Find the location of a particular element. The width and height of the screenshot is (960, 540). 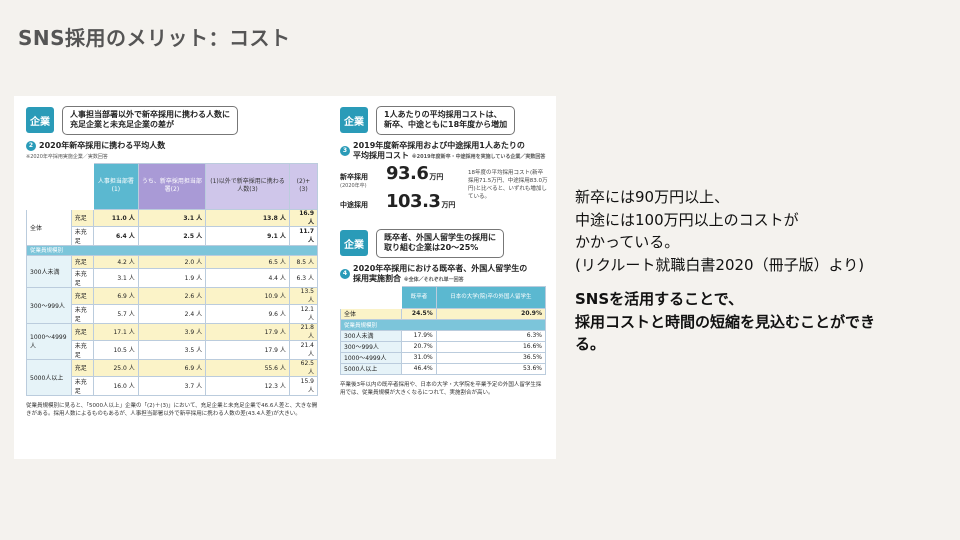

left-callout: 人事担当部署以外で新卒採用に携わる人数に 充足企業と未充足企業の差が is located at coordinates (150, 120).